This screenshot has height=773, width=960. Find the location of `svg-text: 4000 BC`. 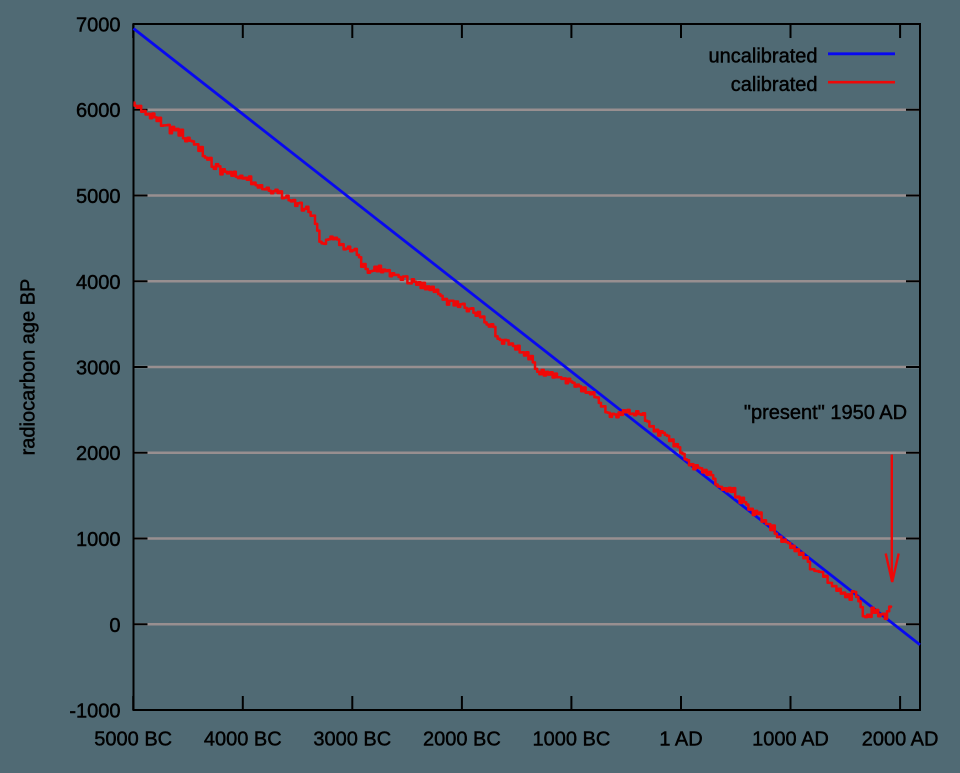

svg-text: 4000 BC is located at coordinates (243, 740).